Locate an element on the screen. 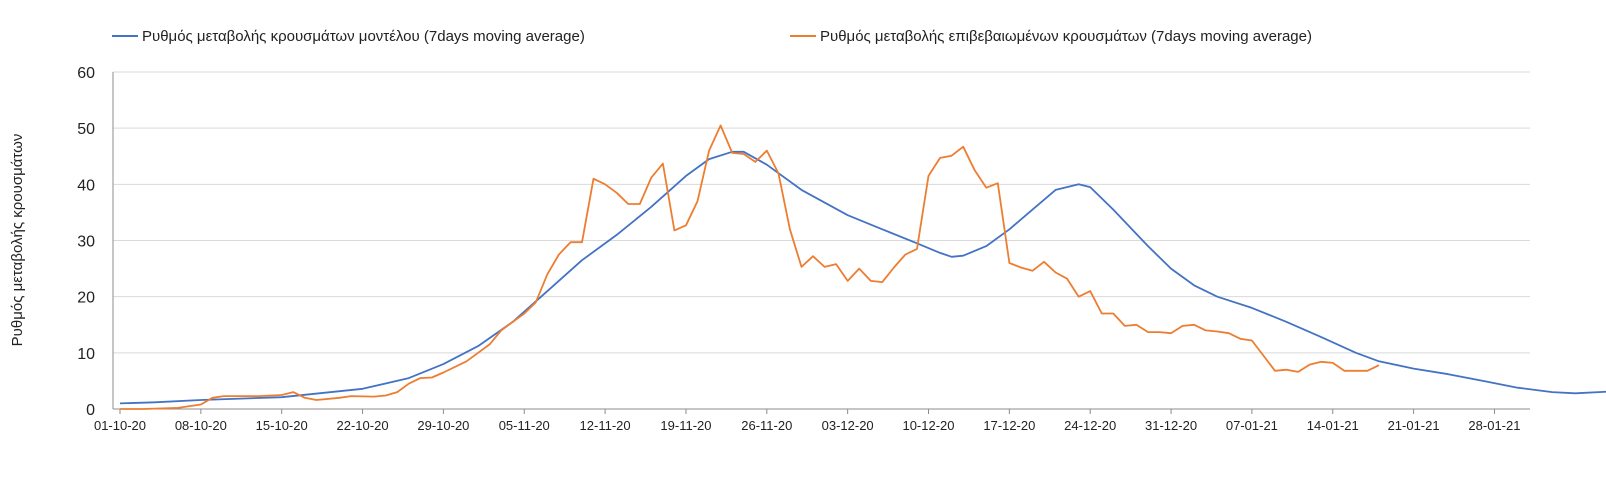 This screenshot has height=500, width=1606. y-tick-label: 20 is located at coordinates (86, 298).